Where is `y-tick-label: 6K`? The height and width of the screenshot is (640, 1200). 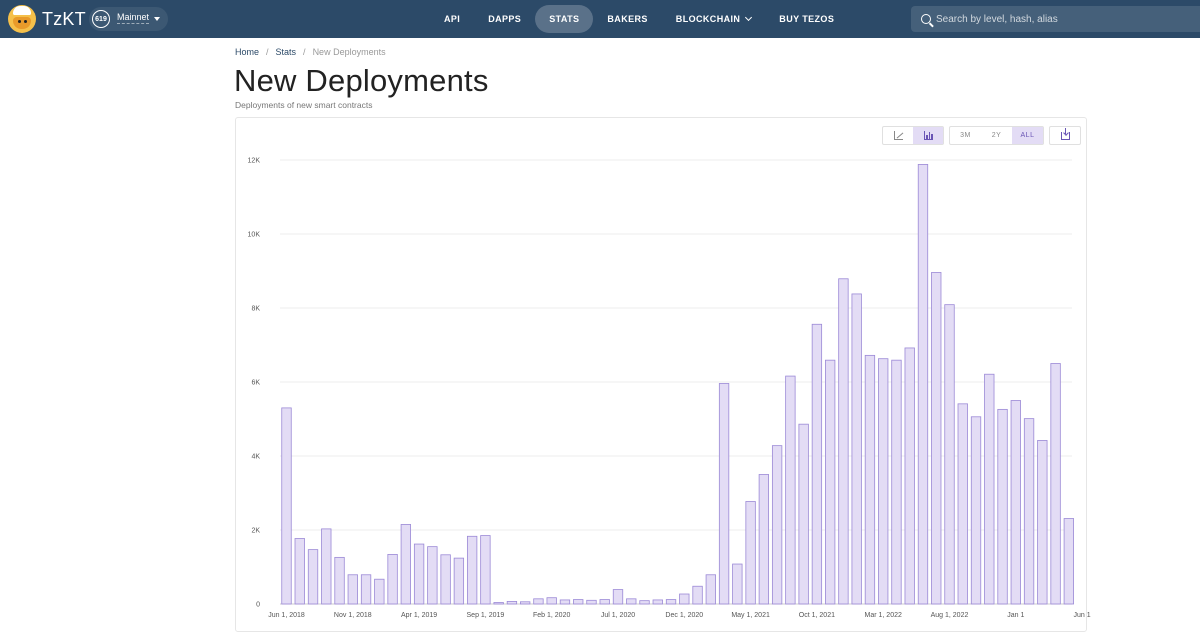
y-tick-label: 6K is located at coordinates (255, 383).